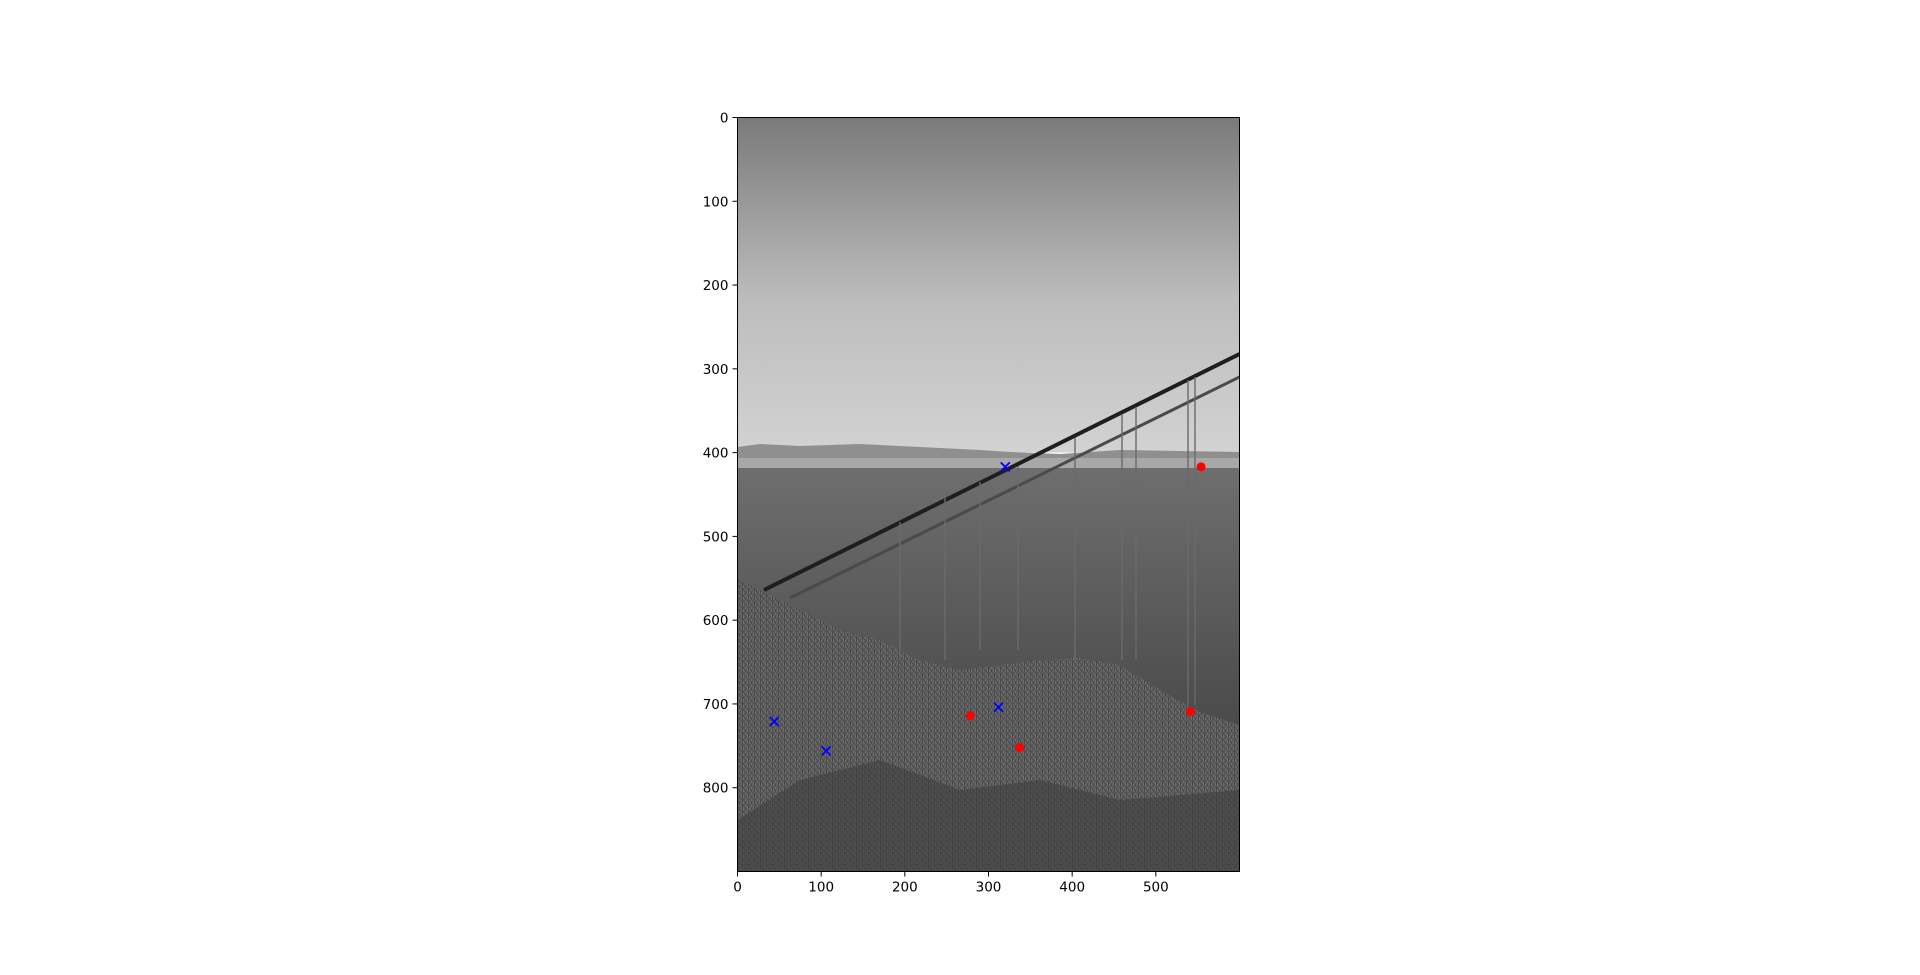 This screenshot has width=1920, height=975. I want to click on x-tick-label: 500, so click(1156, 888).